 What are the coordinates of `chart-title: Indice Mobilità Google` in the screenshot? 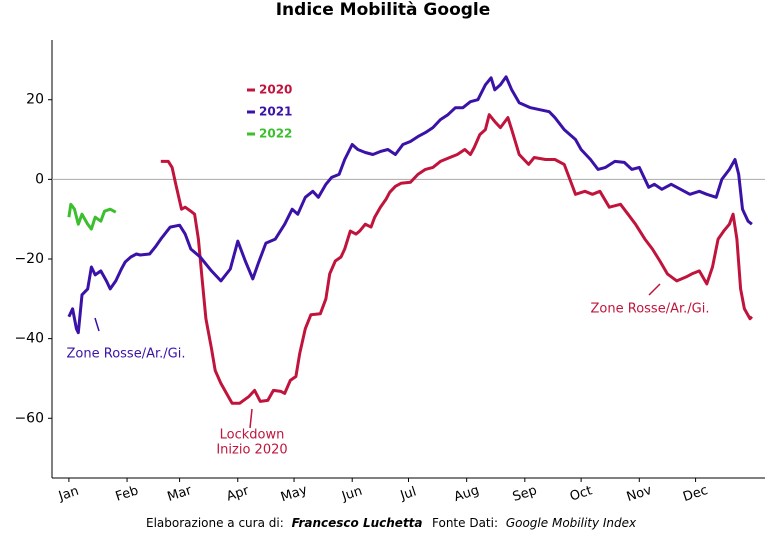 It's located at (383, 10).